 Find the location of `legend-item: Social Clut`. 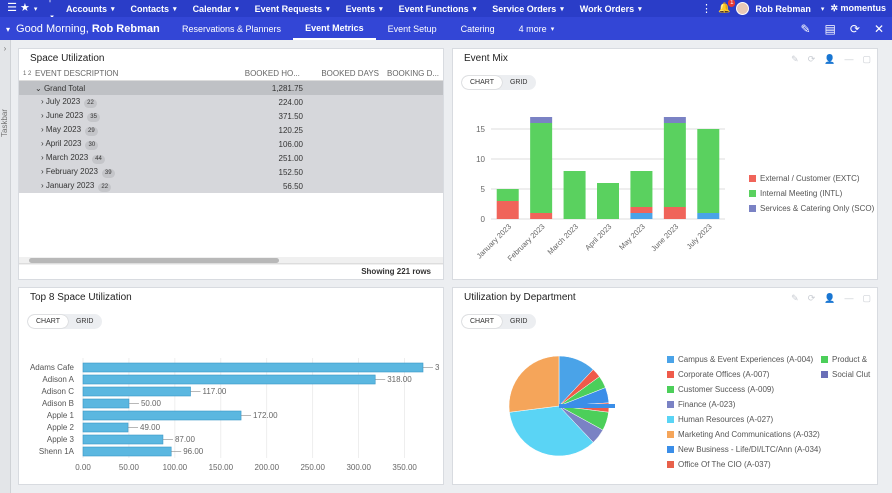

legend-item: Social Clut is located at coordinates (845, 374).